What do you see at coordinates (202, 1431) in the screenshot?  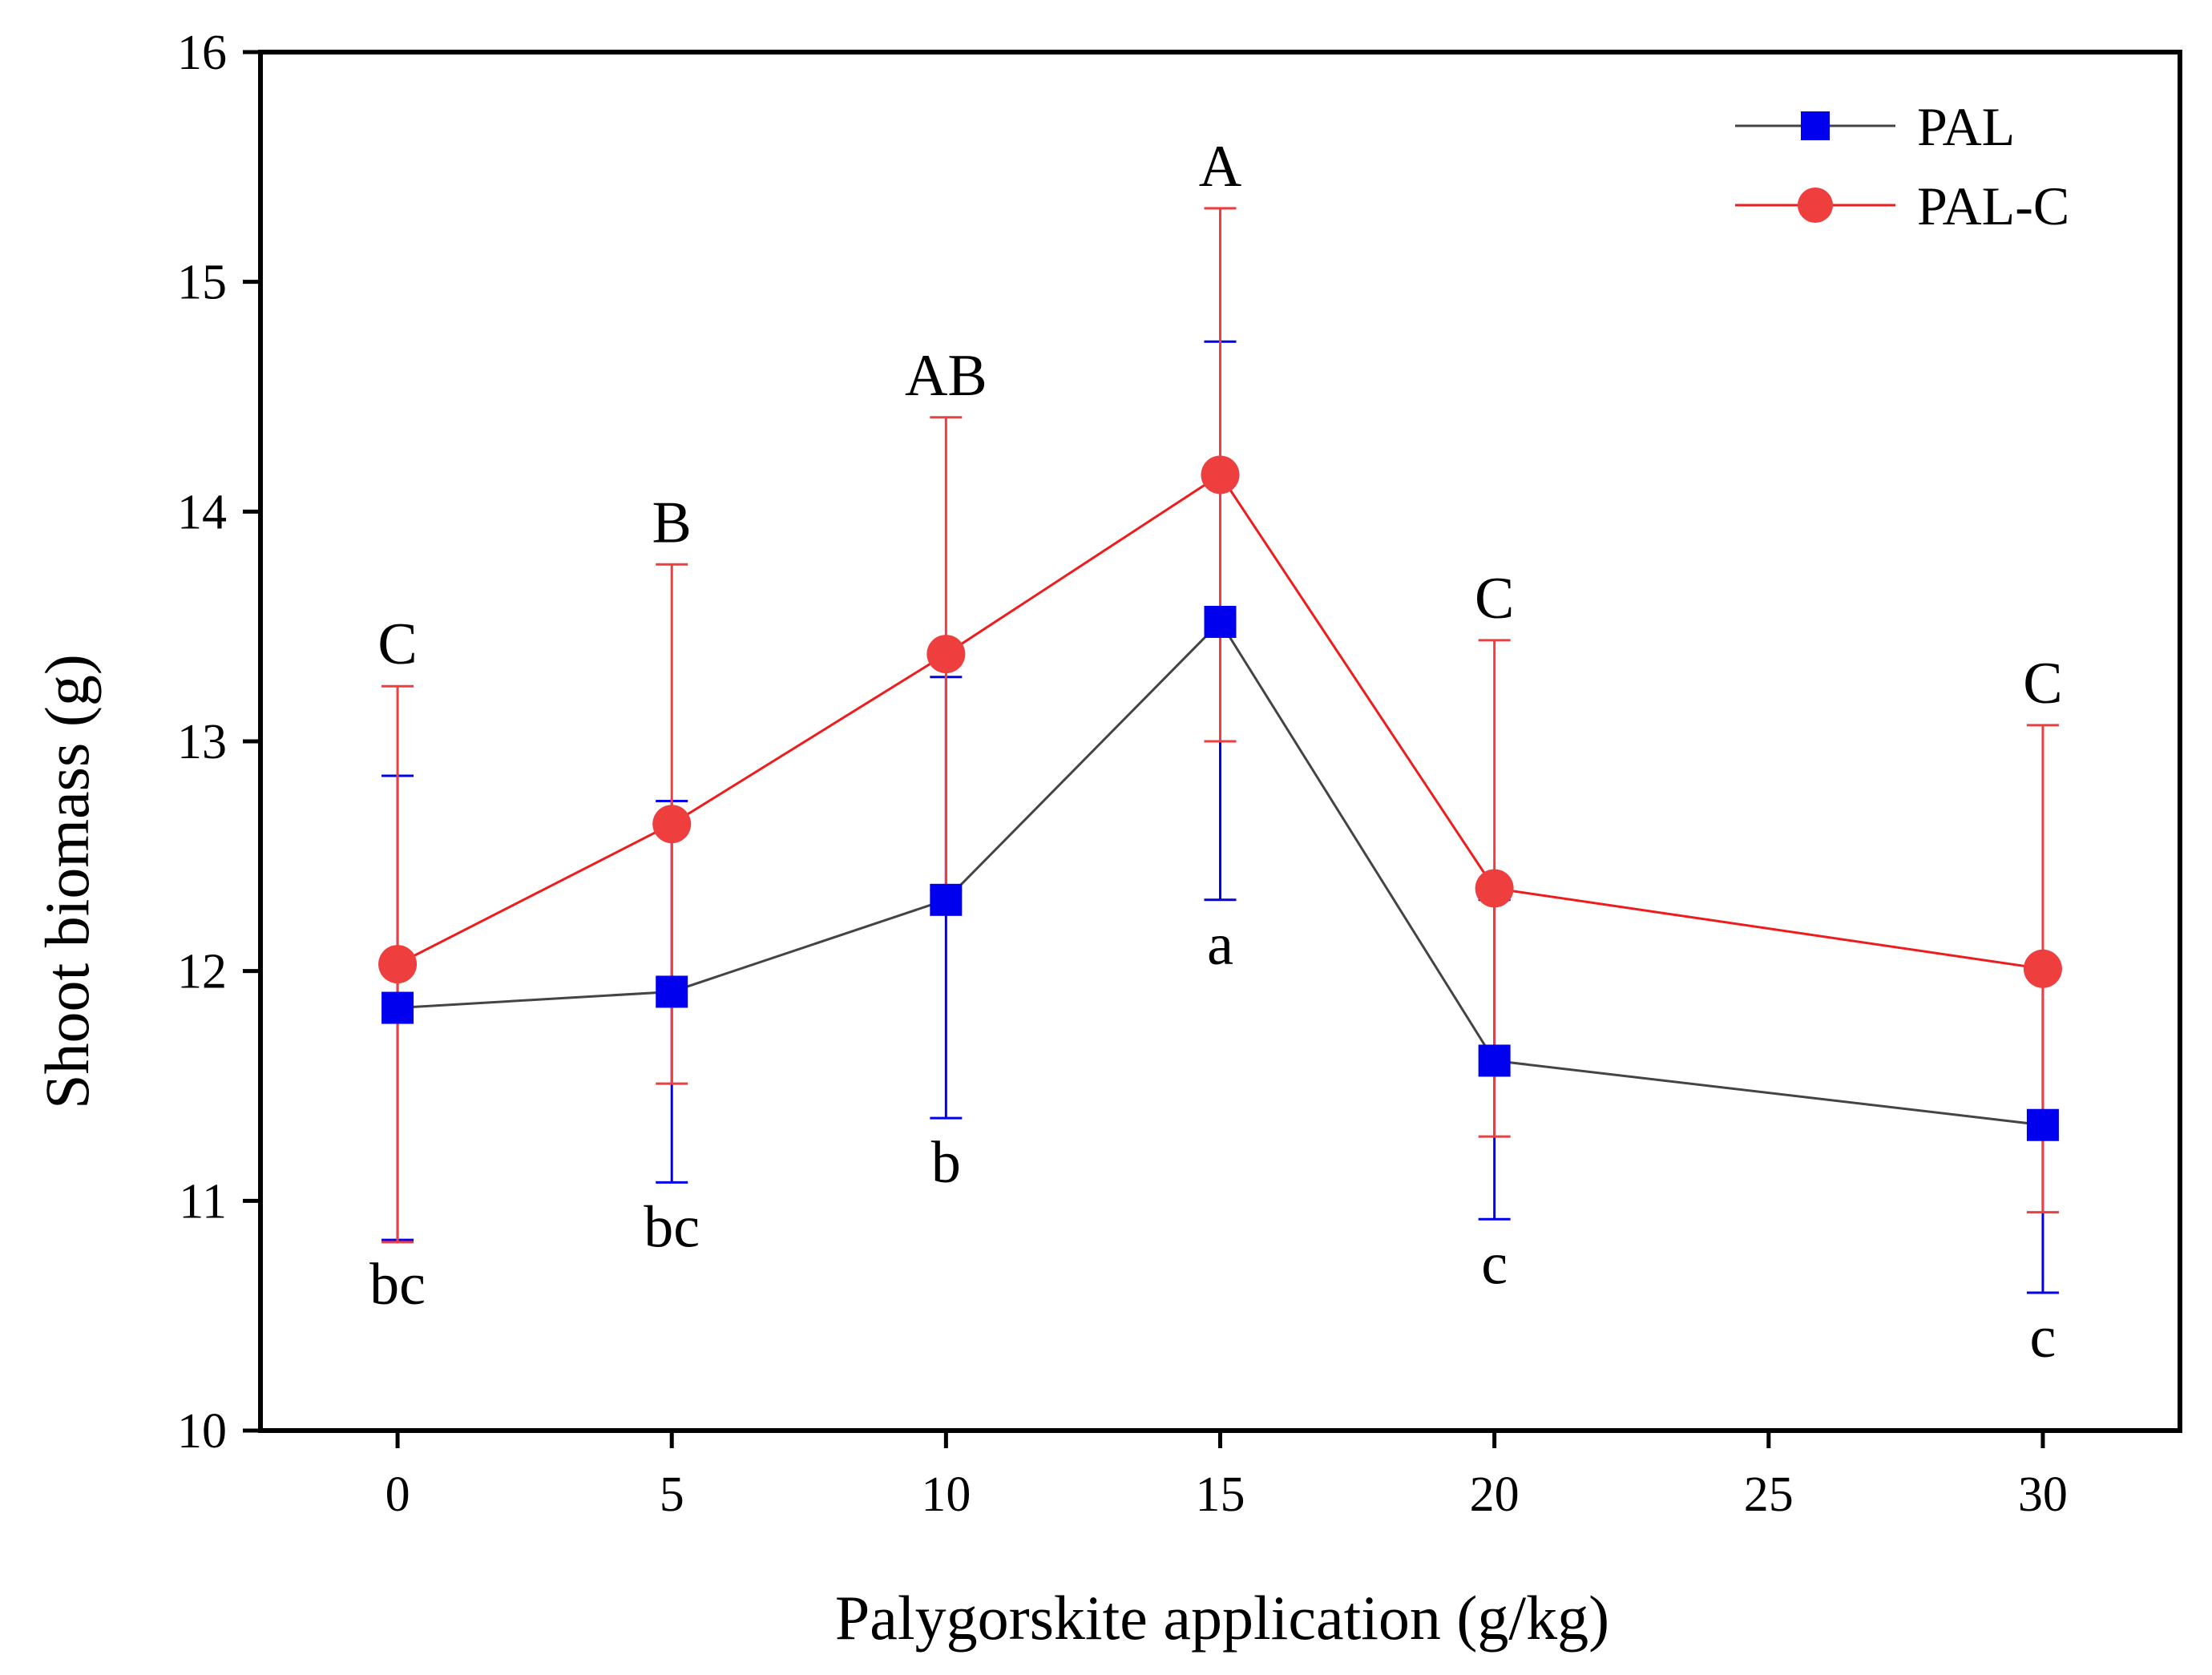 I see `y-tick-label: 10` at bounding box center [202, 1431].